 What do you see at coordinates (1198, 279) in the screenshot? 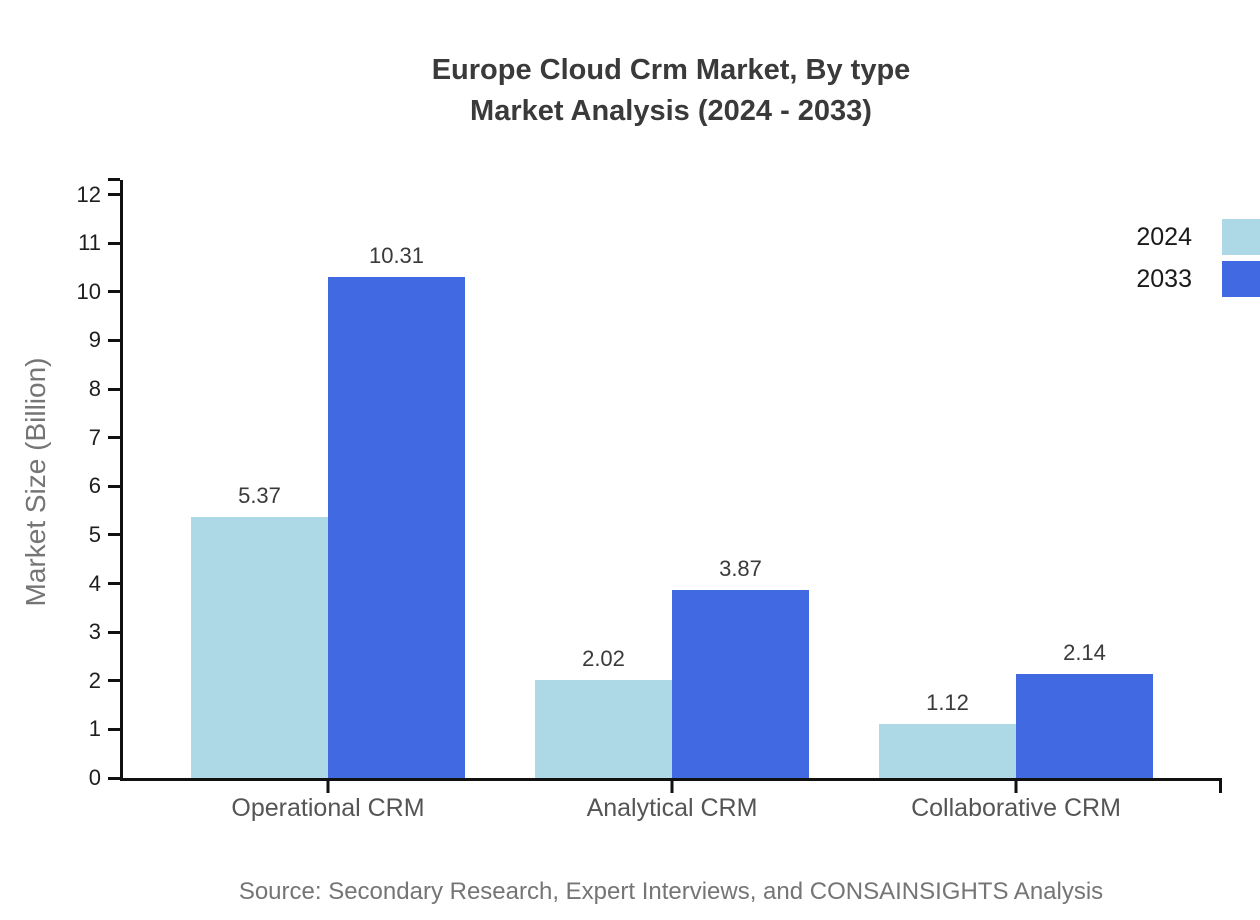
I see `legend-item-2033: 2033` at bounding box center [1198, 279].